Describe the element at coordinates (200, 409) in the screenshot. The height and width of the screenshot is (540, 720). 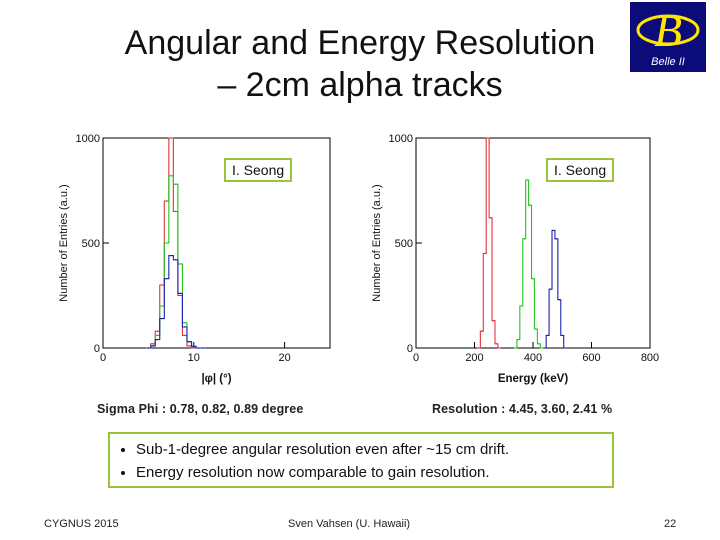
I see `caption-sigma-phi: Sigma Phi : 0.78, 0.82, 0.89 degree` at that location.